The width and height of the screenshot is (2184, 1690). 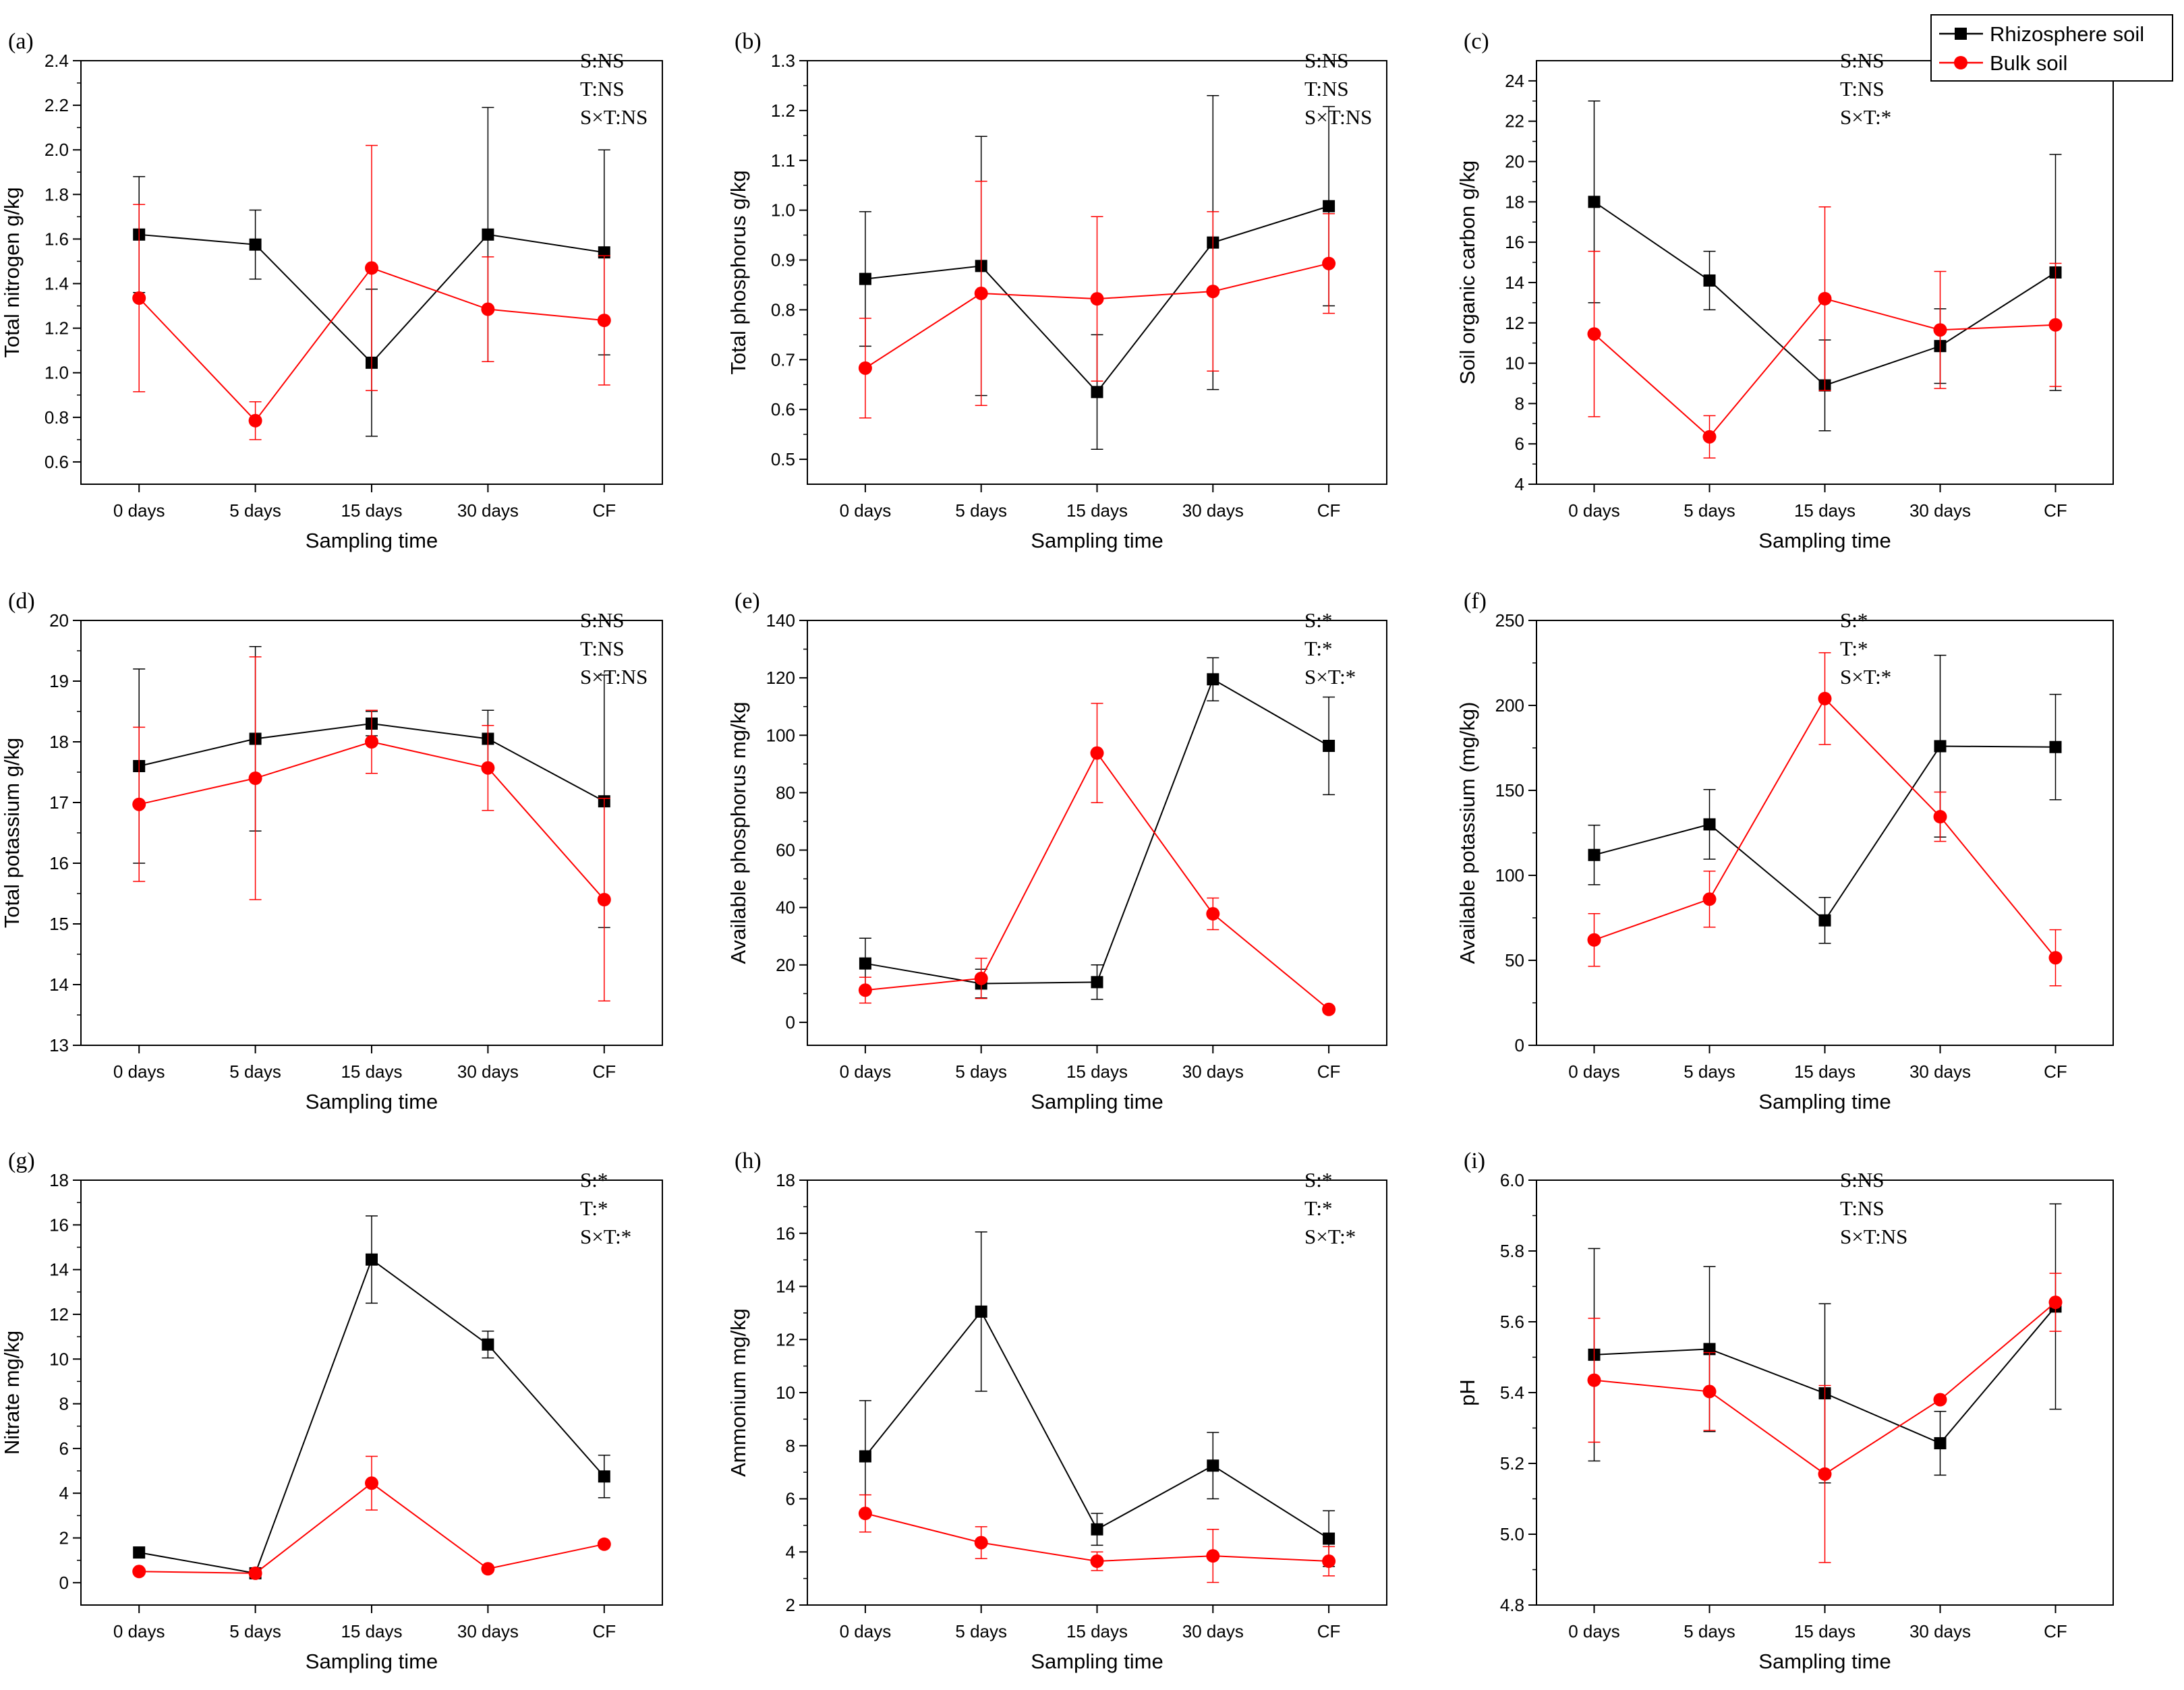 I want to click on x-tick-label: 0 days, so click(x=139, y=1071).